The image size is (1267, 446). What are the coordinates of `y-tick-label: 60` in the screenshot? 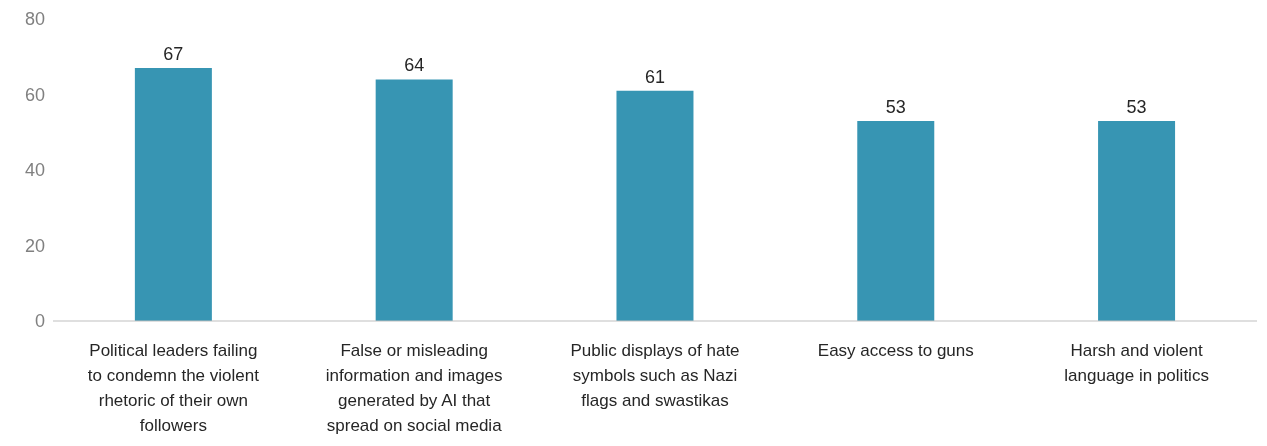 It's located at (34, 94).